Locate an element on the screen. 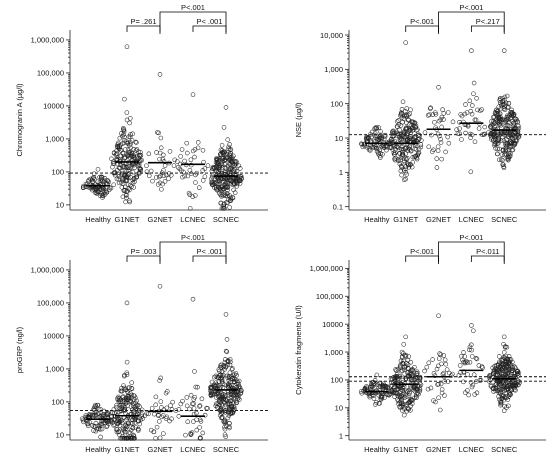 The image size is (553, 463). comparison-bracket: P<.011 is located at coordinates (487, 254).